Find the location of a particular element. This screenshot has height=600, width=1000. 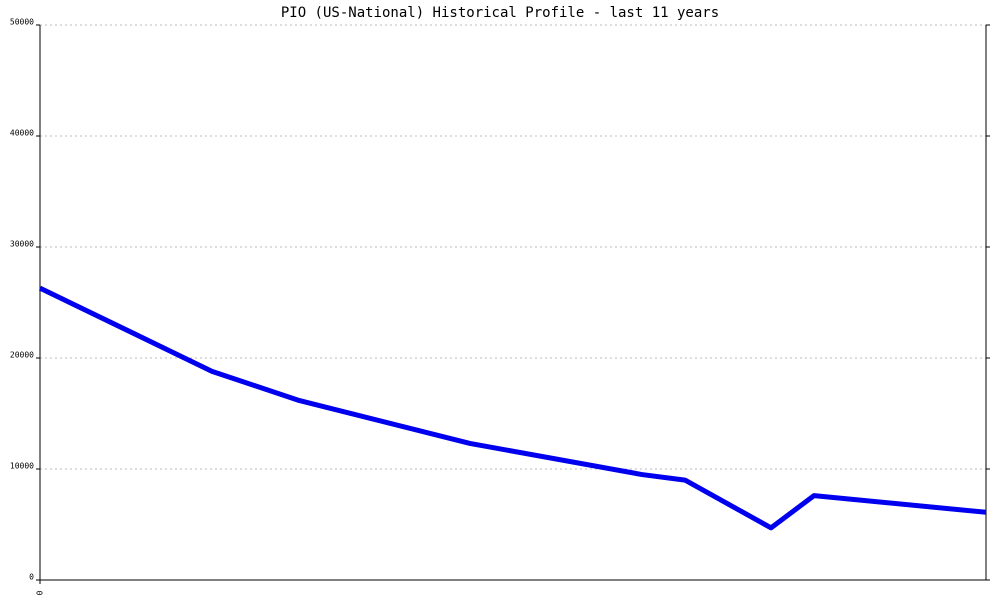

x-tick-label: 0 is located at coordinates (40, 592).